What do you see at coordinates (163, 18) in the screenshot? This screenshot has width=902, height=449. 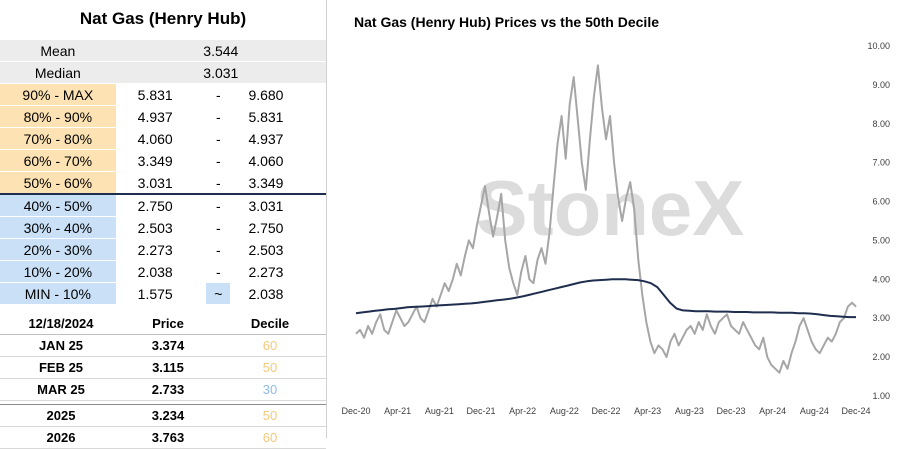 I see `table-title: Nat Gas (Henry Hub)` at bounding box center [163, 18].